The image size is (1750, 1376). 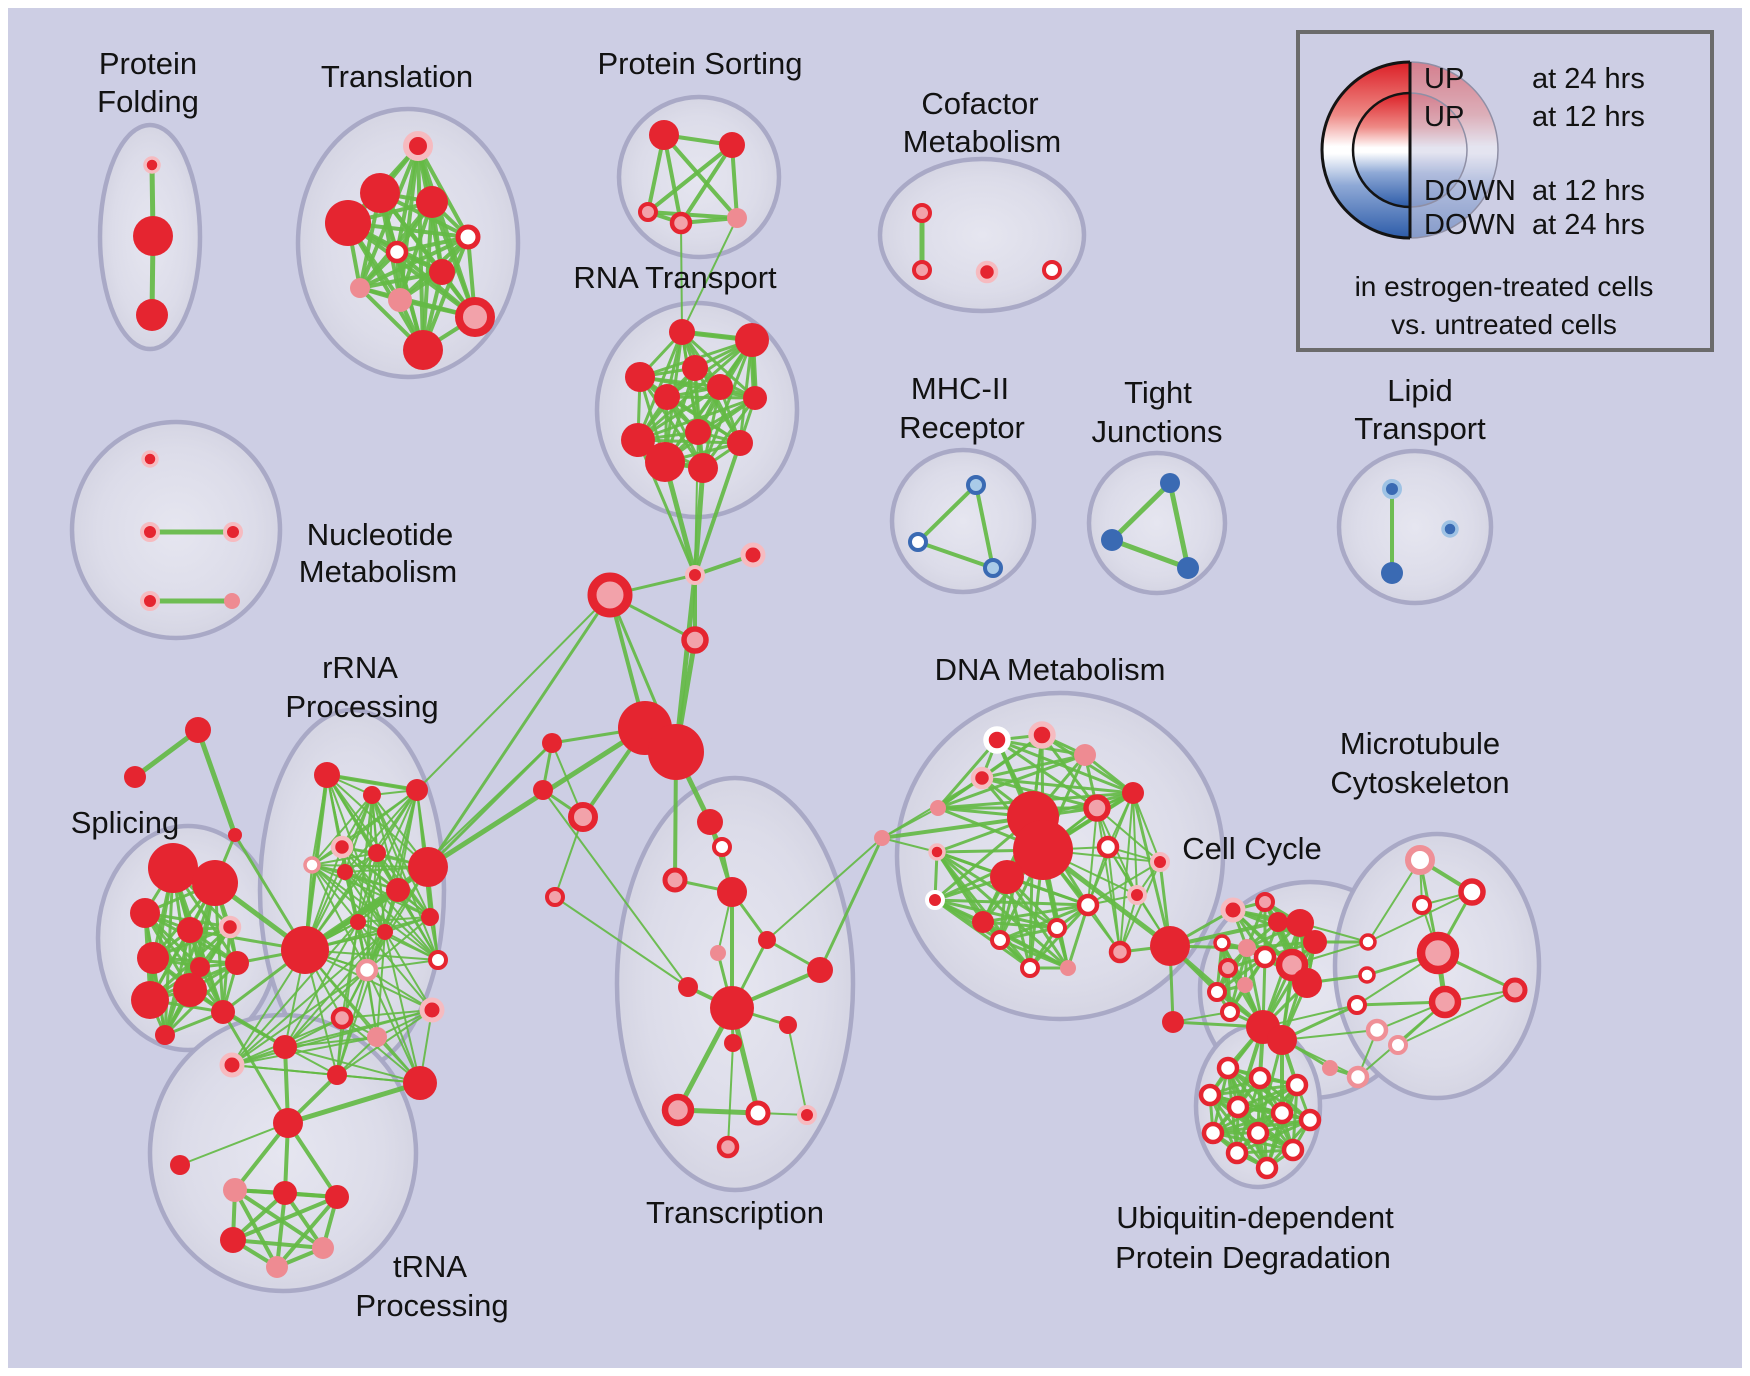 I want to click on node-148-pw, so click(x=1420, y=860).